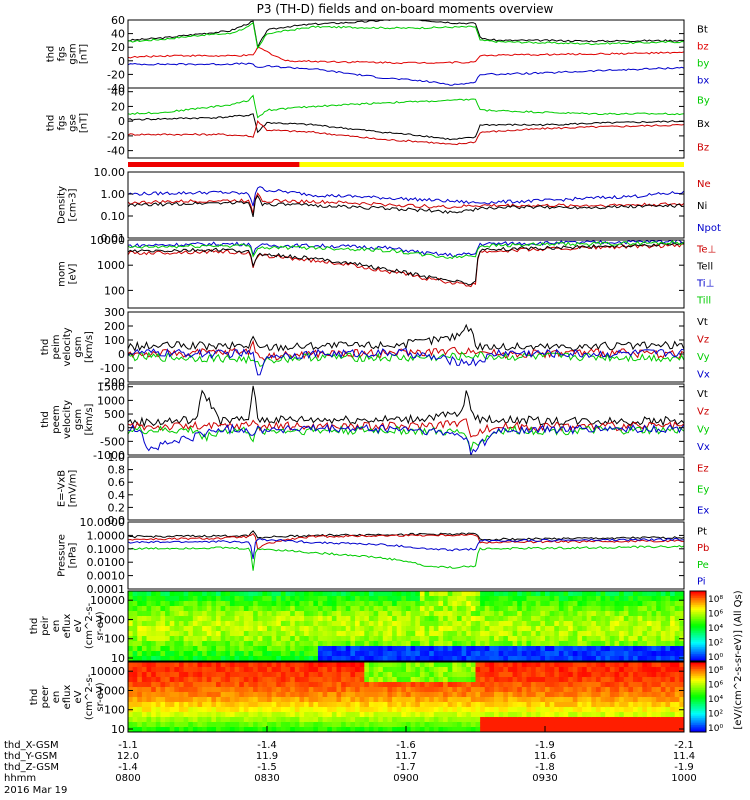  I want to click on legend-Tell: Tell, so click(704, 267).